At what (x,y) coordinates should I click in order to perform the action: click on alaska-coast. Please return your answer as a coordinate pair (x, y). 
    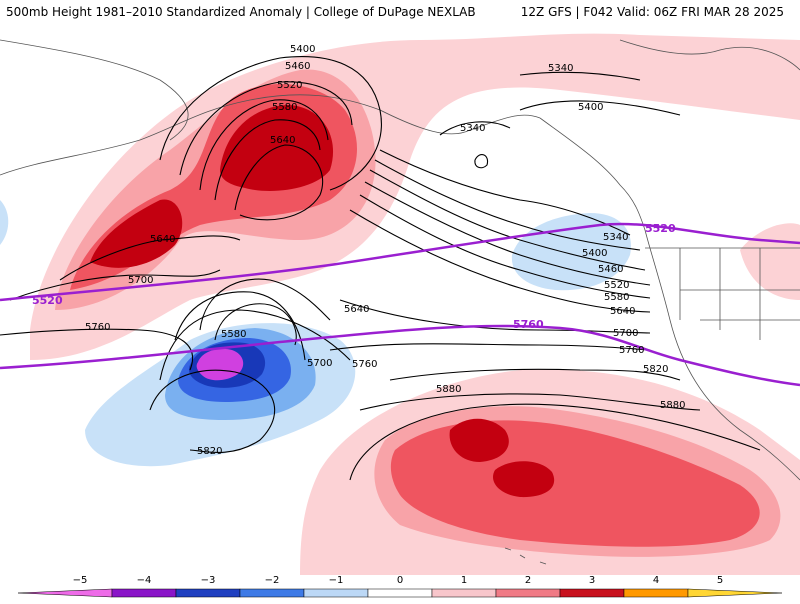
    Looking at the image, I should click on (270, 135).